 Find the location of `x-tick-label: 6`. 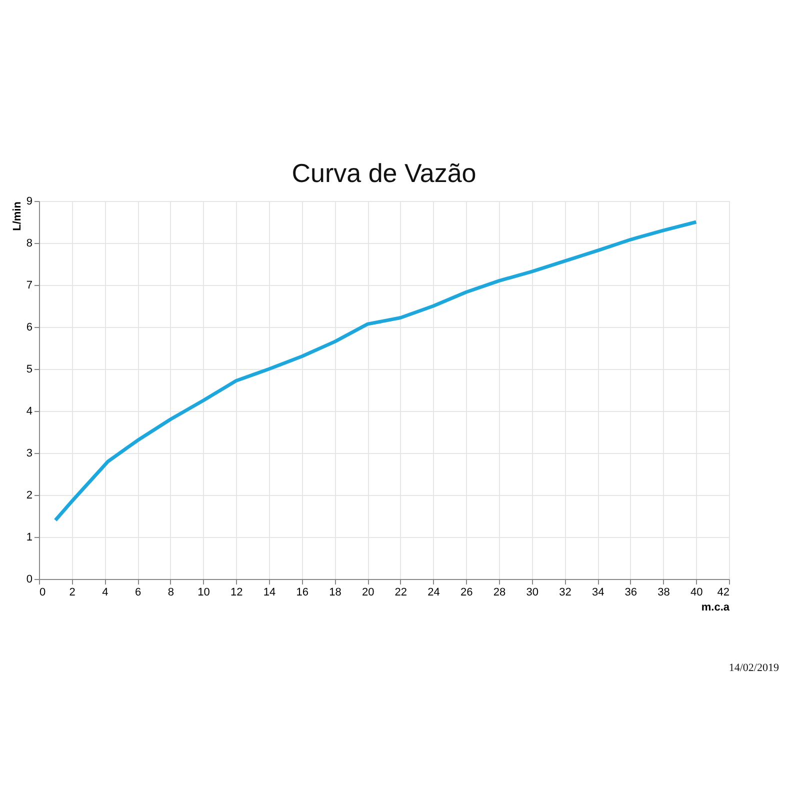

x-tick-label: 6 is located at coordinates (138, 592).